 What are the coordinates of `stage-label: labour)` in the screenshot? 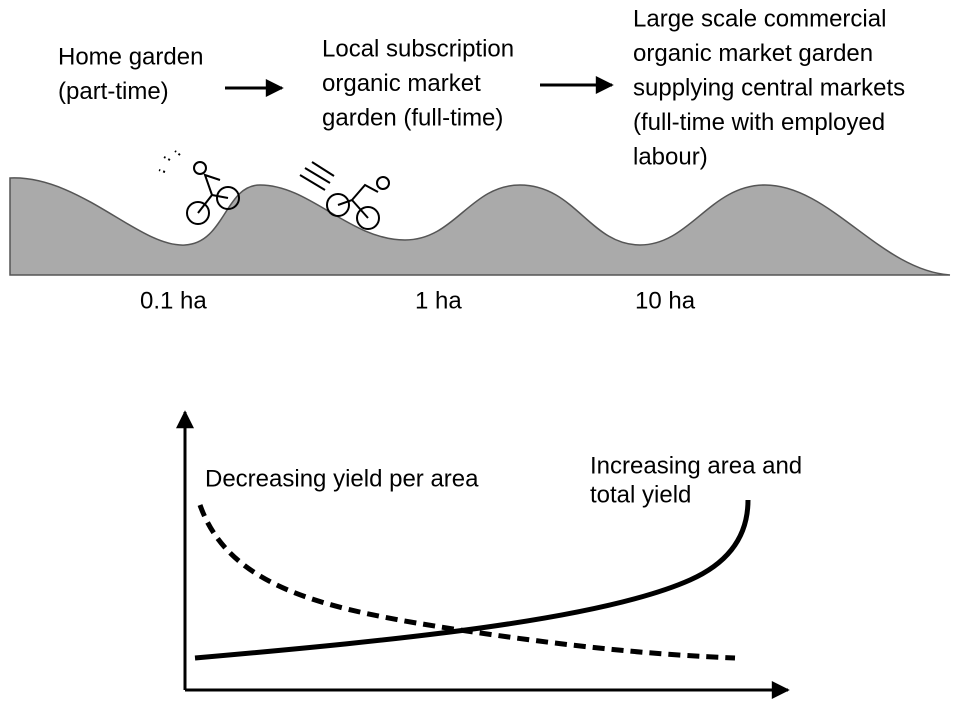 It's located at (670, 156).